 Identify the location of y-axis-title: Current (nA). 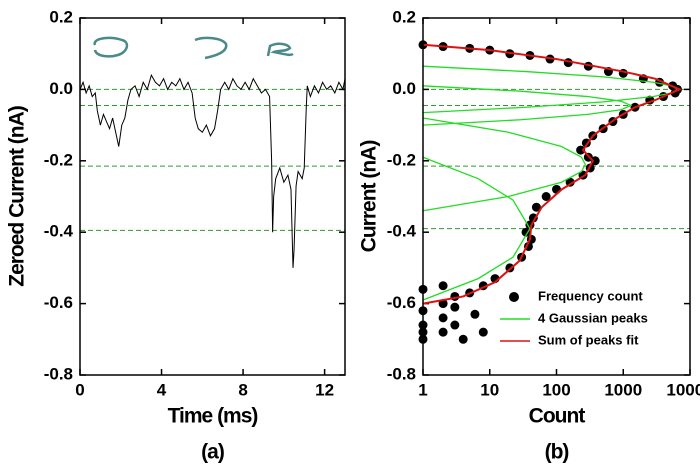
(369, 197).